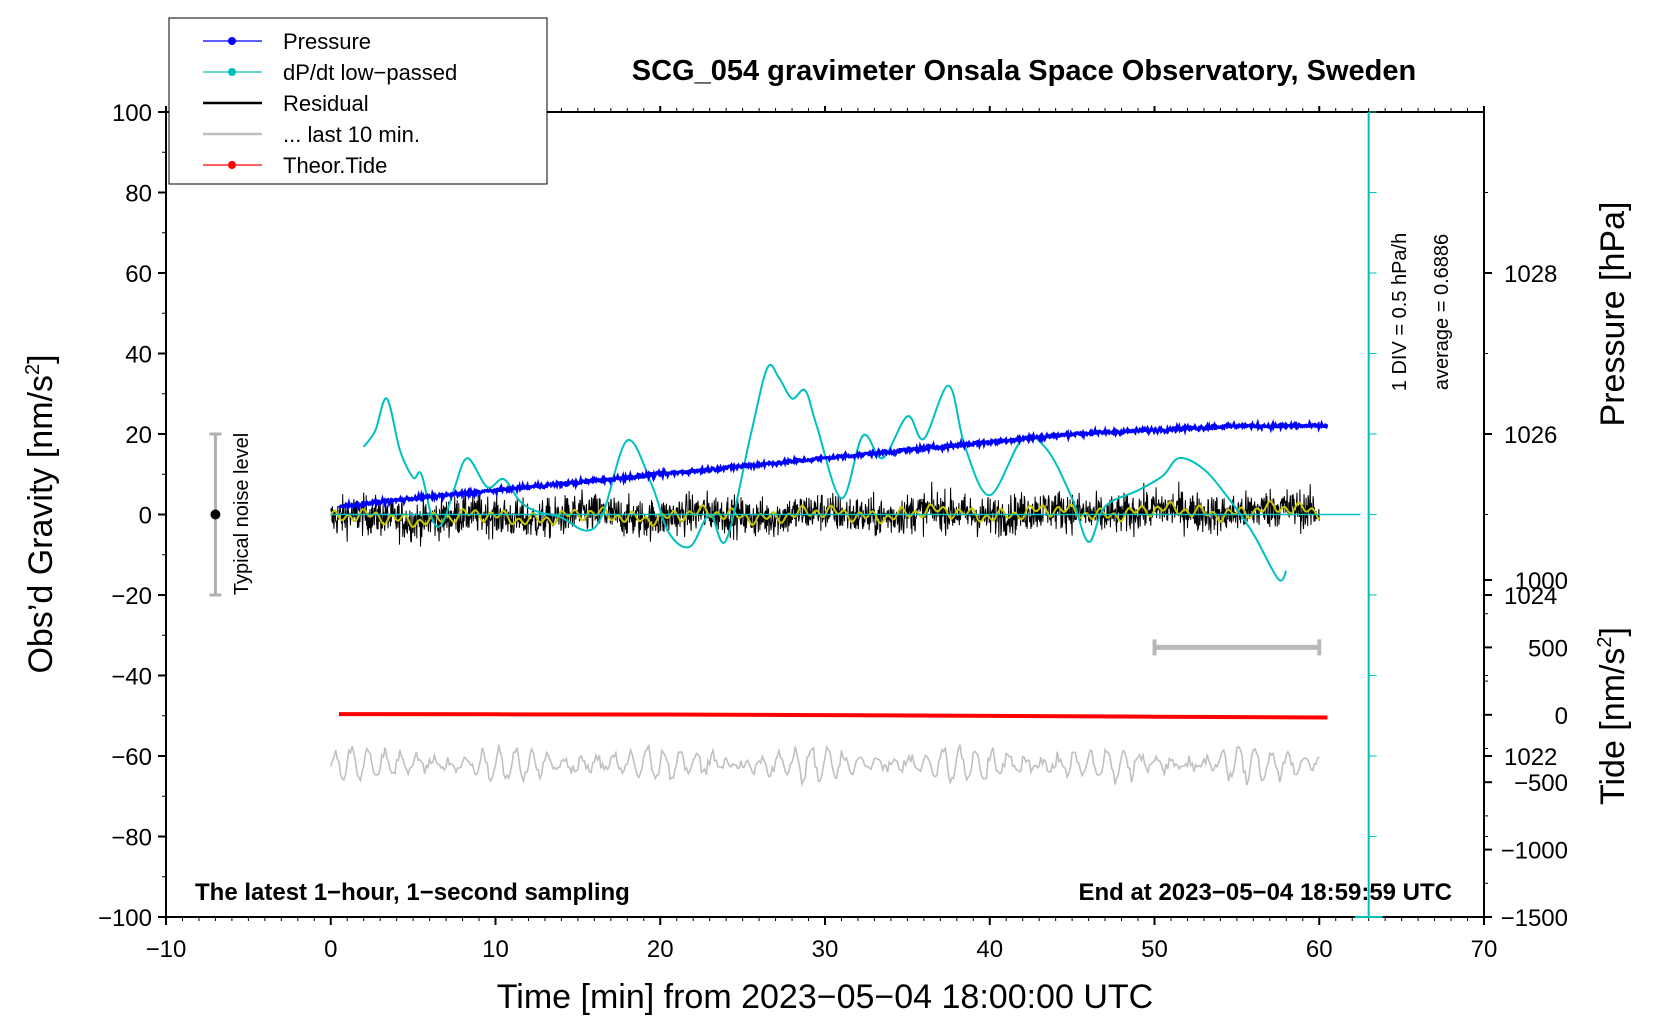 This screenshot has width=1660, height=1020. I want to click on pressure-tick-label: 1026, so click(1530, 435).